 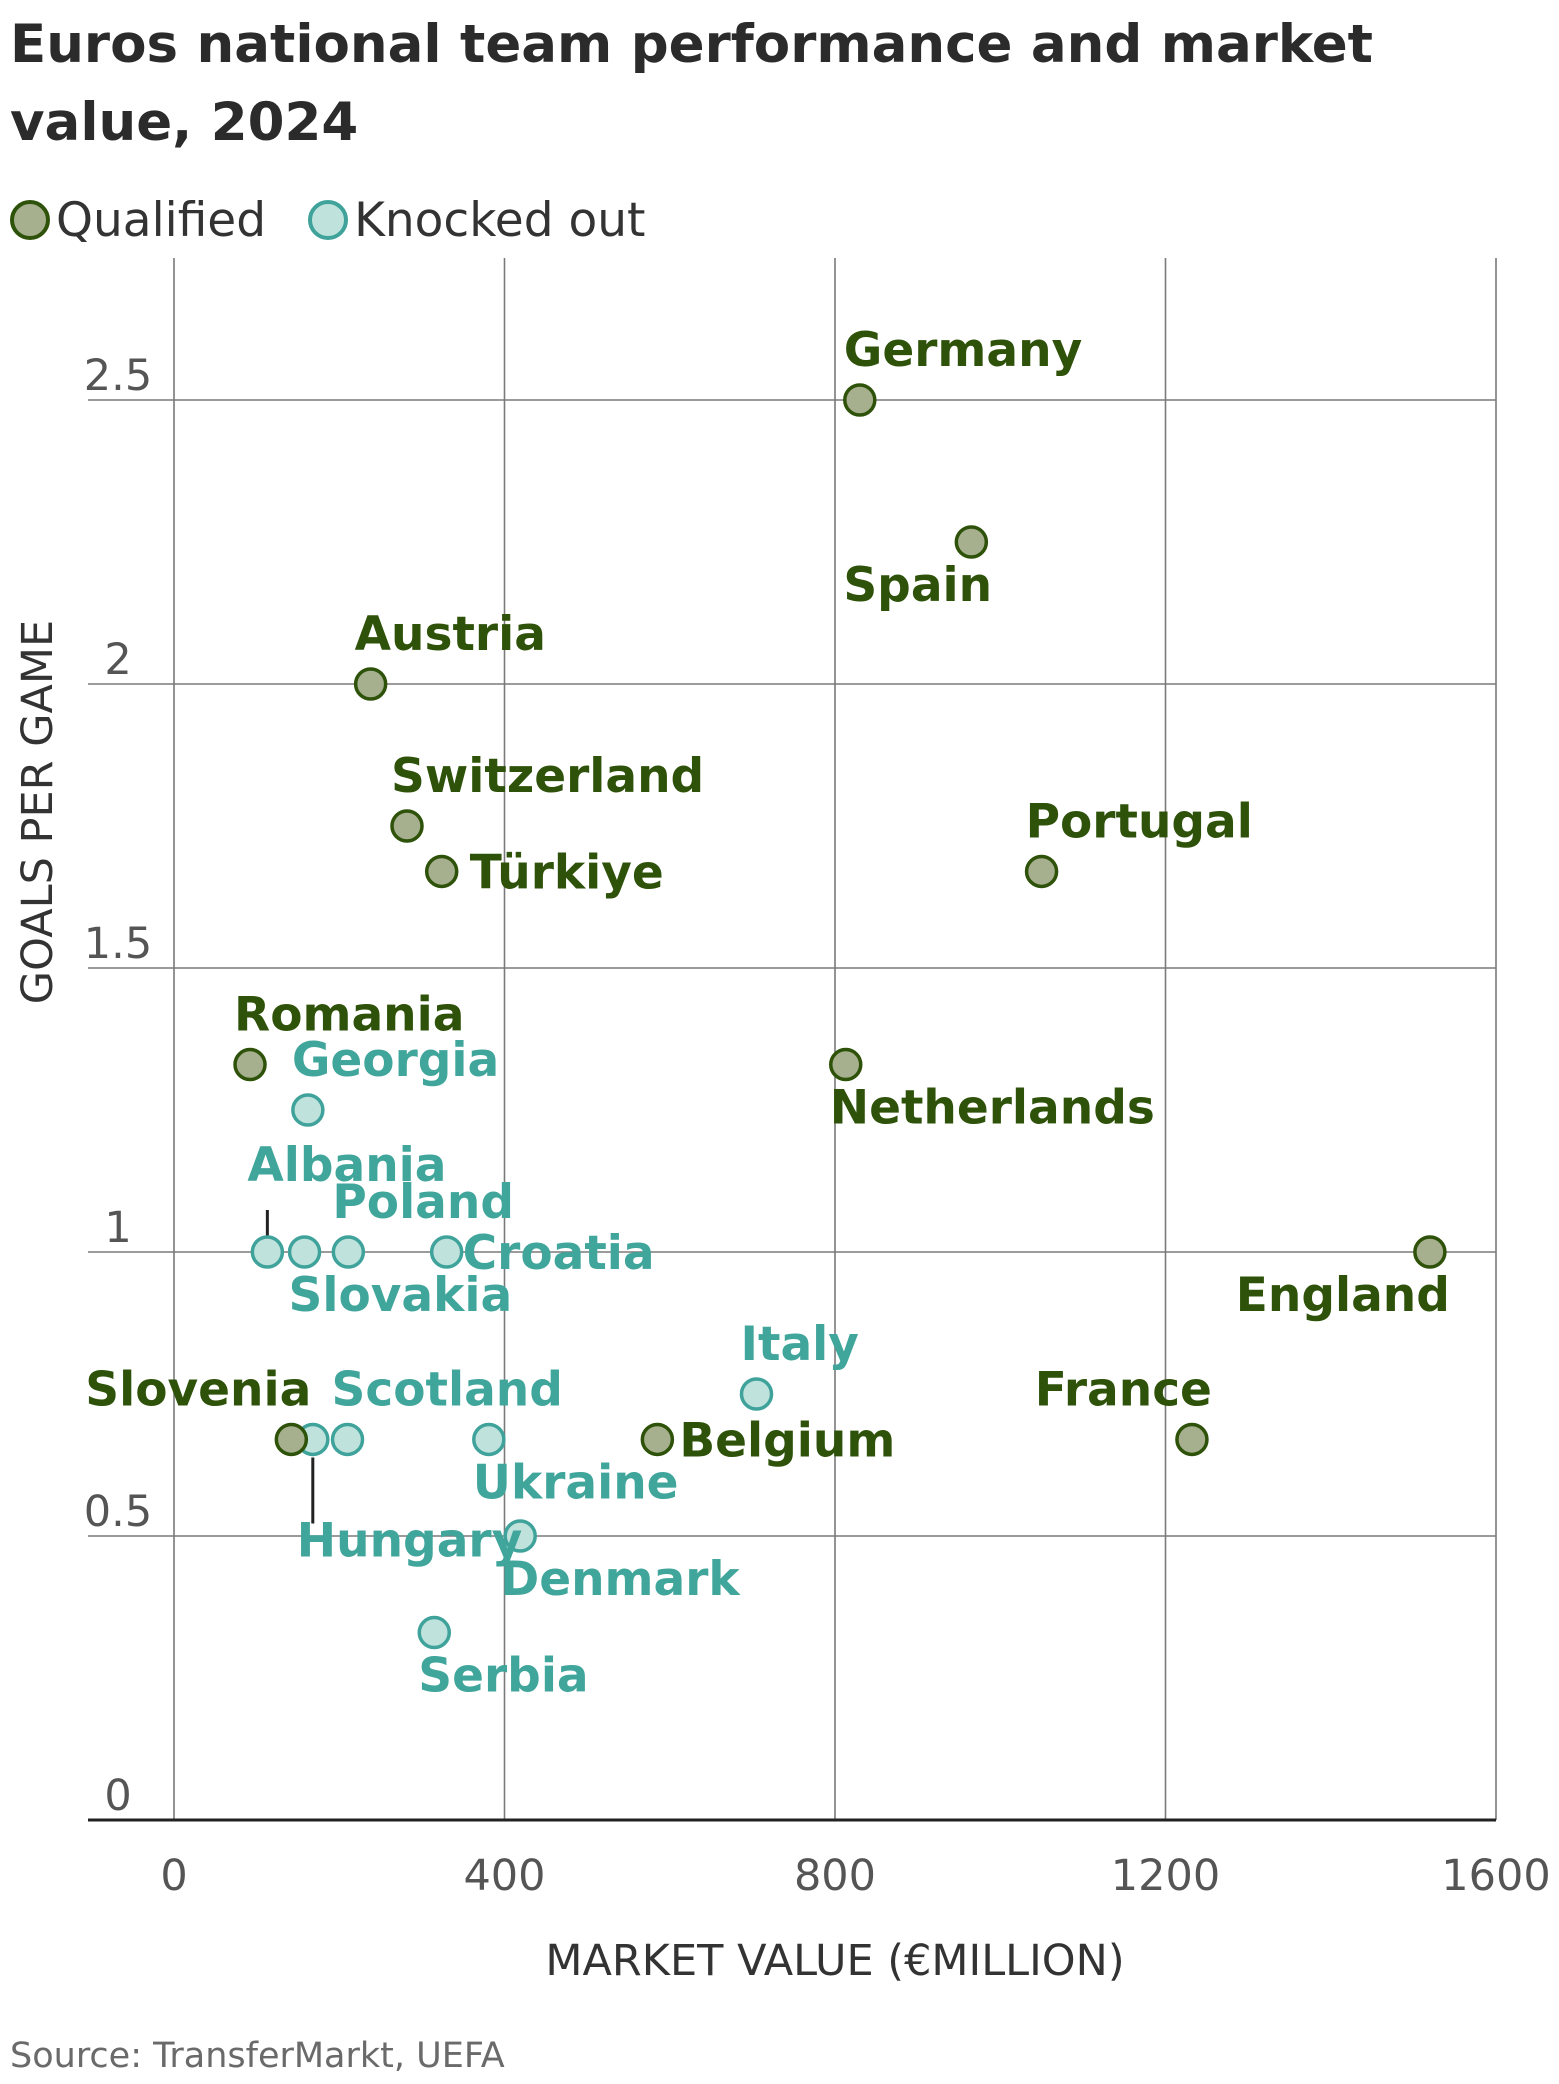 I want to click on source-note: Source: TransferMarkt, UEFA, so click(x=257, y=2056).